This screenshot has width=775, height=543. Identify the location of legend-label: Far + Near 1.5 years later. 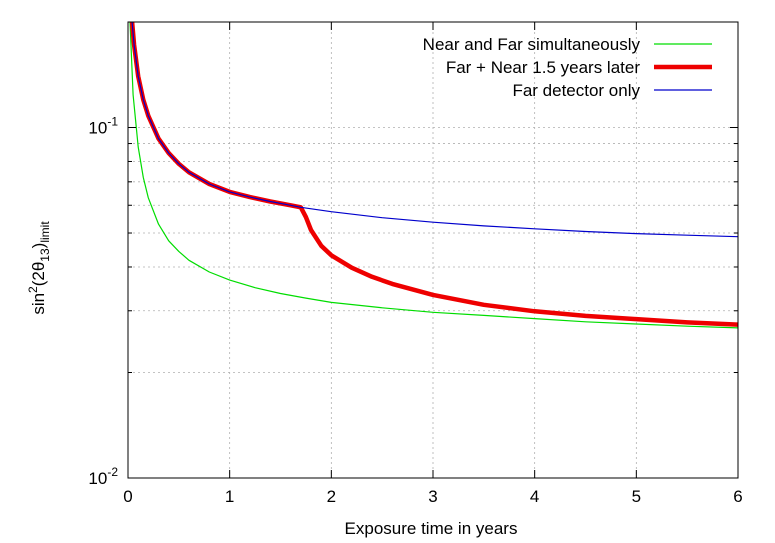
(543, 67).